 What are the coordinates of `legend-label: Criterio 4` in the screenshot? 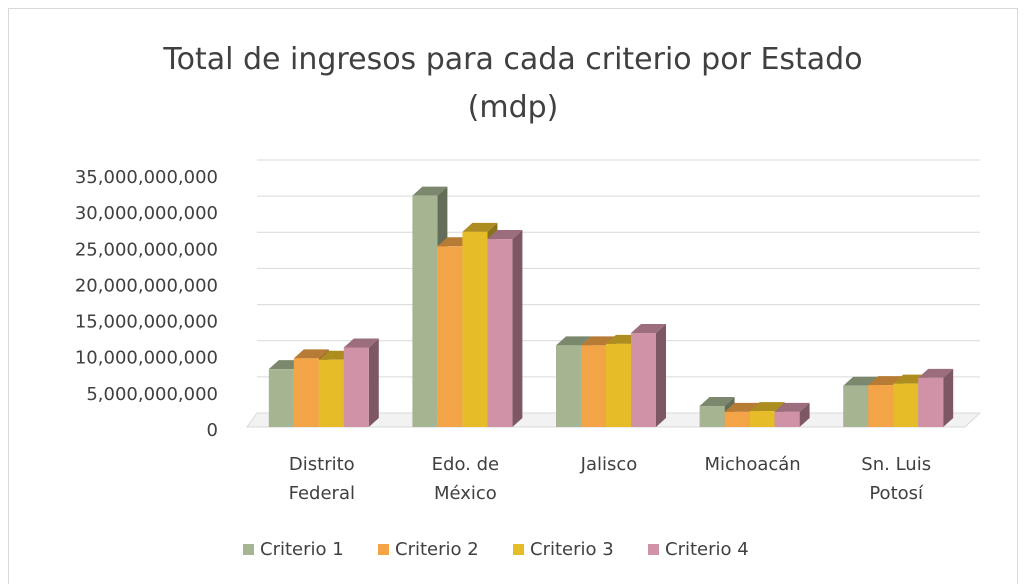 It's located at (707, 549).